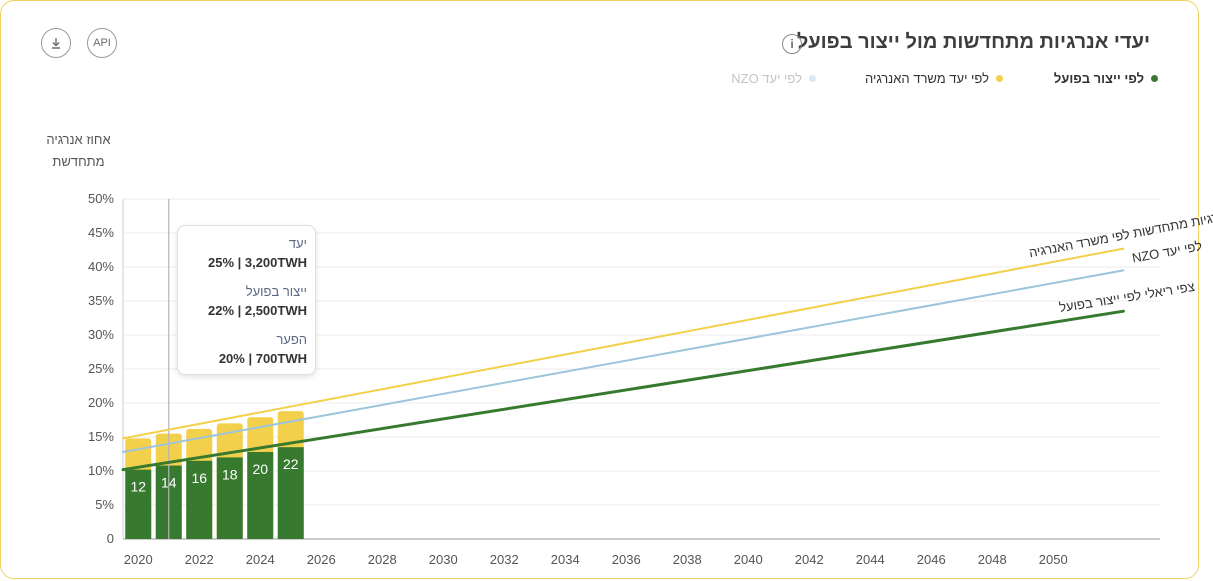 This screenshot has width=1213, height=581. What do you see at coordinates (927, 78) in the screenshot?
I see `legend-label: לפי יעד משרד האנרגיה` at bounding box center [927, 78].